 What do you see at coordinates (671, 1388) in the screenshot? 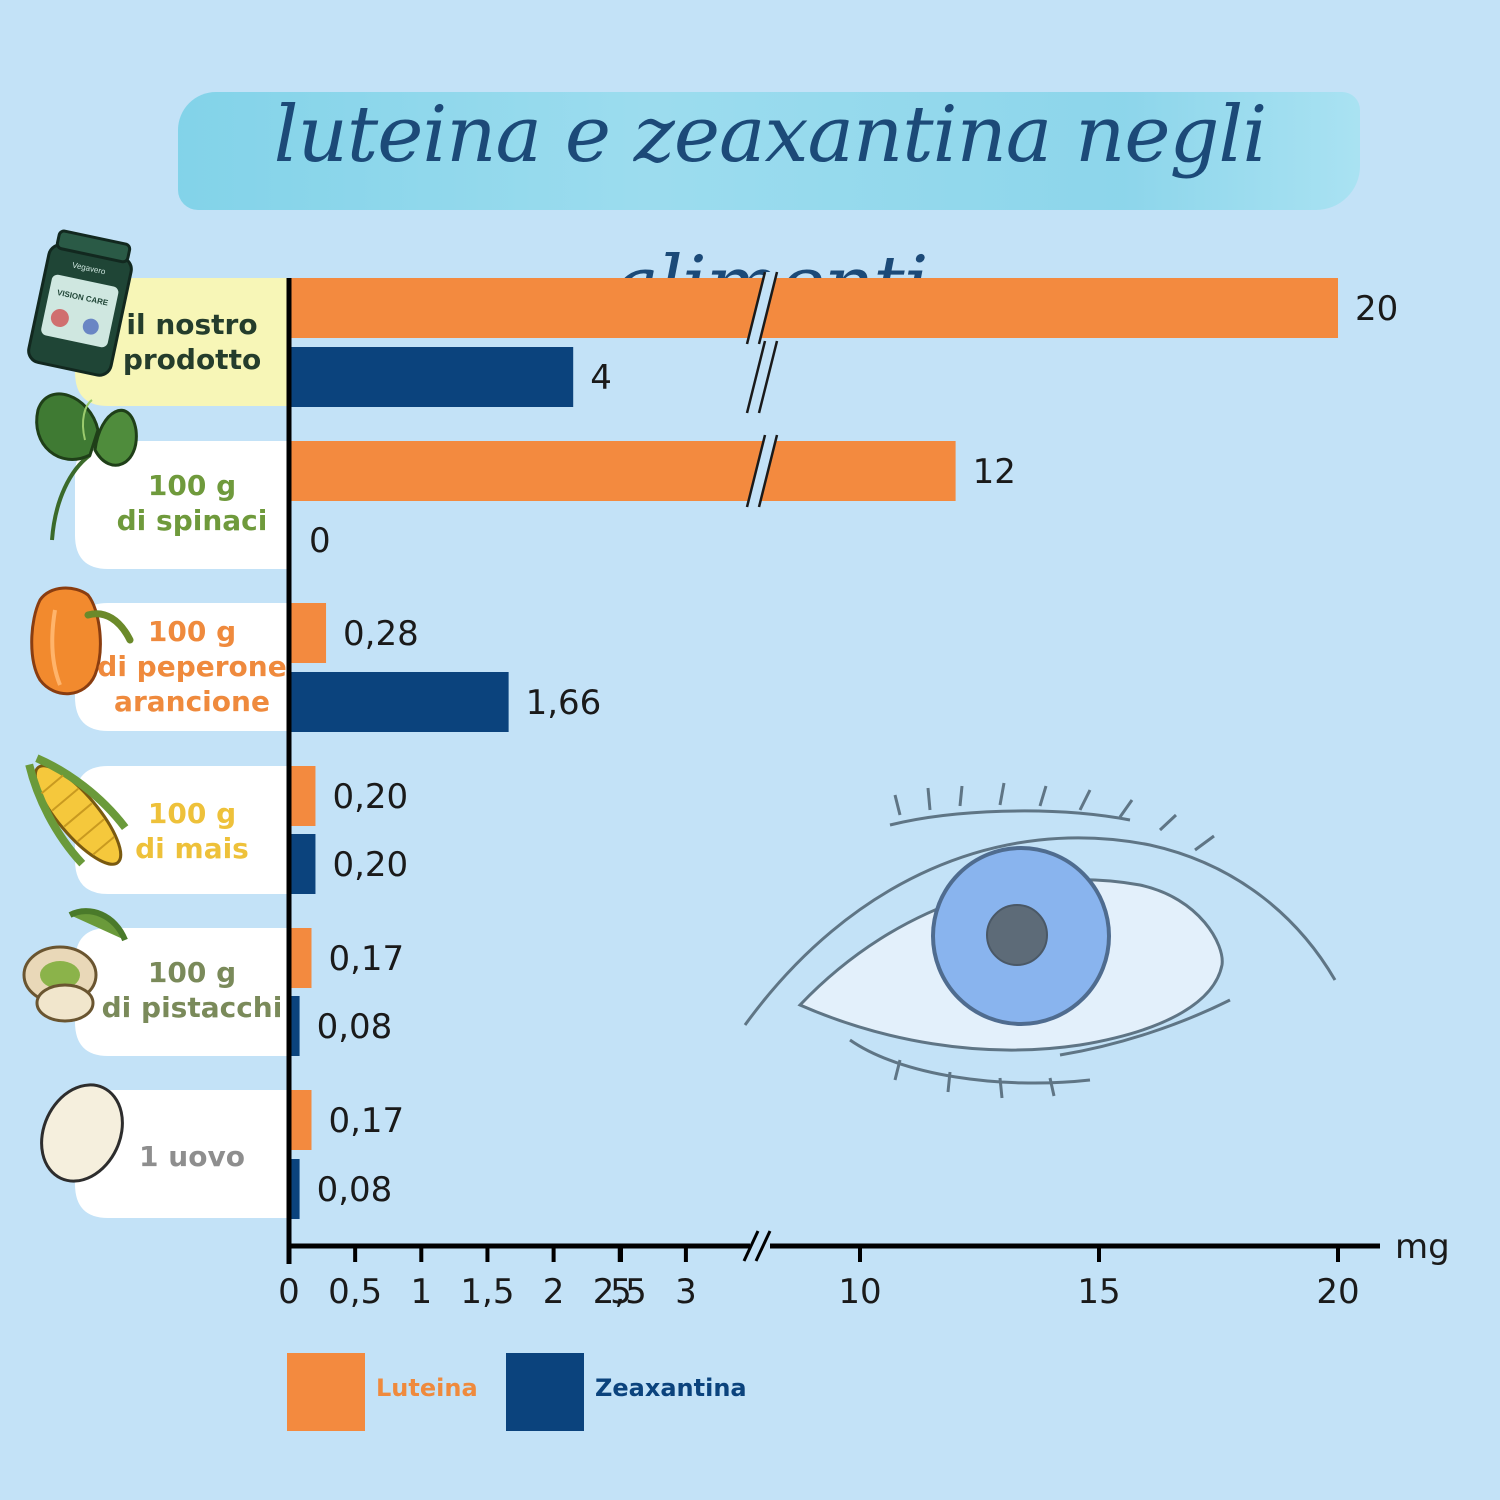
I see `legend-label-zeaxantina: Zeaxantina` at bounding box center [671, 1388].